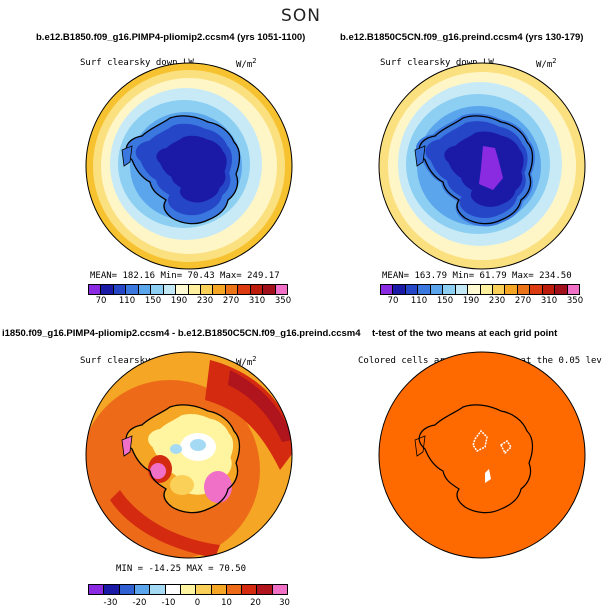  I want to click on panel3-units: W/m2, so click(246, 361).